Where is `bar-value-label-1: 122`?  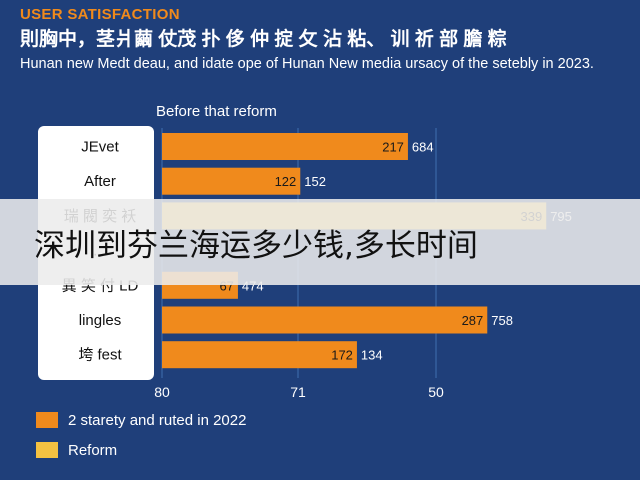
bar-value-label-1: 122 is located at coordinates (286, 181).